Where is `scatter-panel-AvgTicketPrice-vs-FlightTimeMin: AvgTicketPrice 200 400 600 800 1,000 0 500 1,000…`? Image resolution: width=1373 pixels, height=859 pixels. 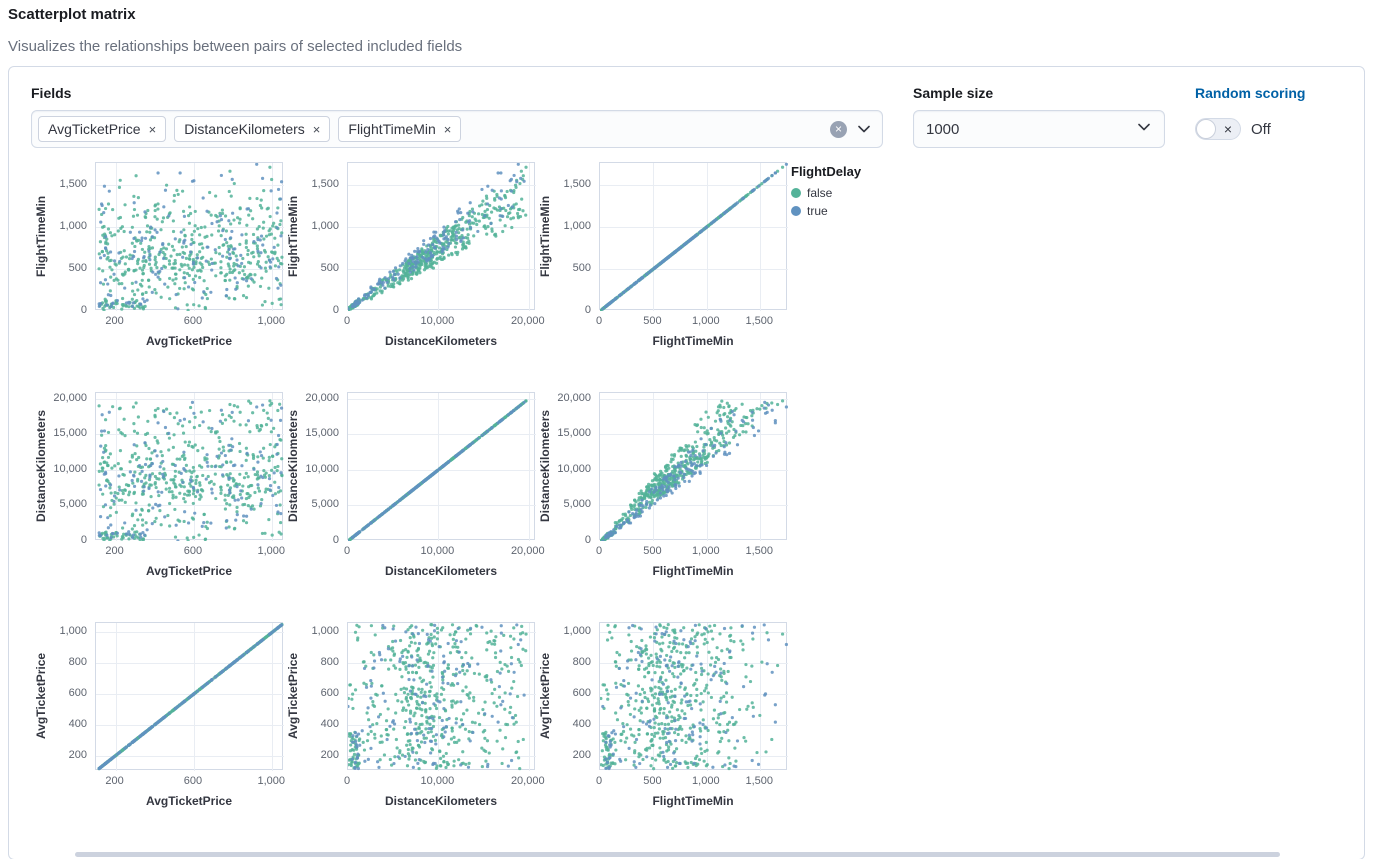 scatter-panel-AvgTicketPrice-vs-FlightTimeMin: AvgTicketPrice 200 400 600 800 1,000 0 500 1,000… is located at coordinates (661, 717).